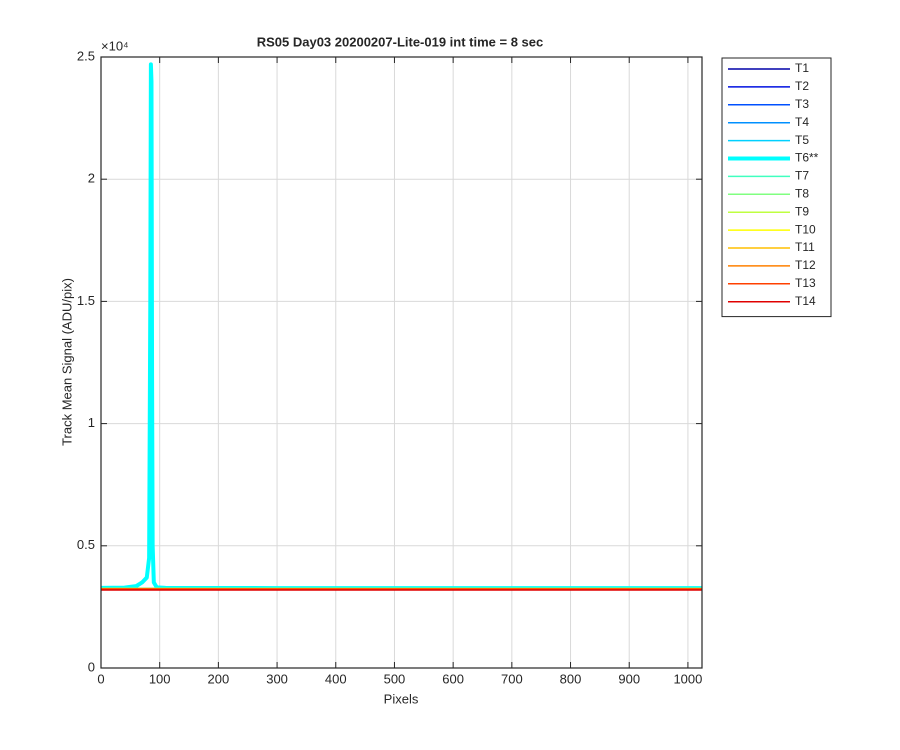 The width and height of the screenshot is (900, 750). Describe the element at coordinates (805, 265) in the screenshot. I see `legend-label: T12` at that location.